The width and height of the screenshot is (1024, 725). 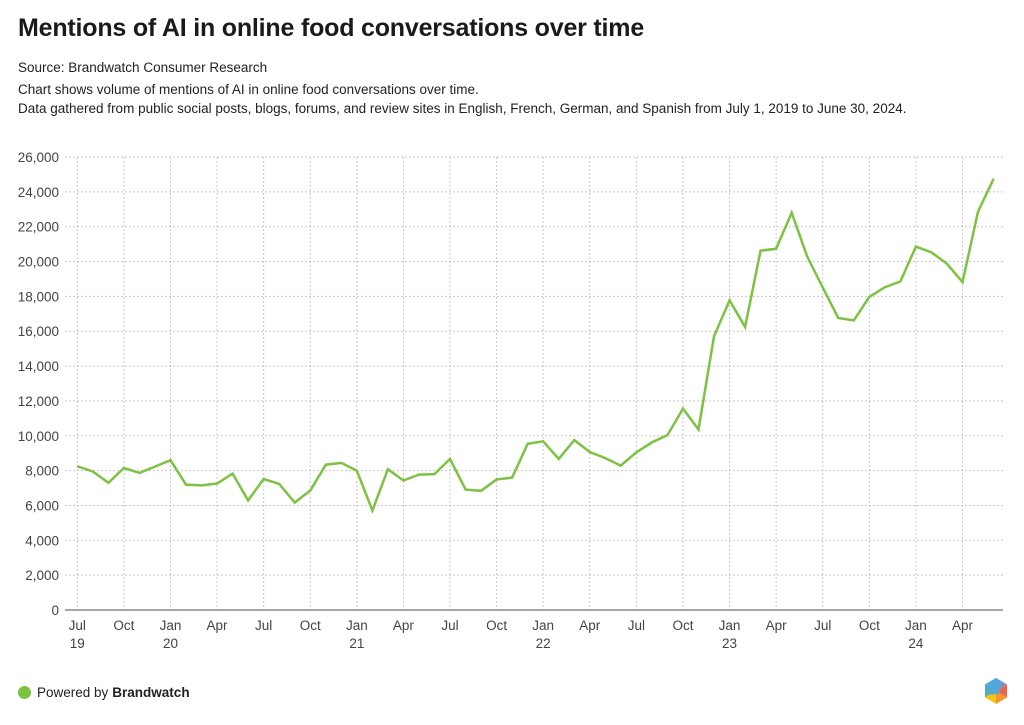 I want to click on y-tick-label: 22,000, so click(x=38, y=227).